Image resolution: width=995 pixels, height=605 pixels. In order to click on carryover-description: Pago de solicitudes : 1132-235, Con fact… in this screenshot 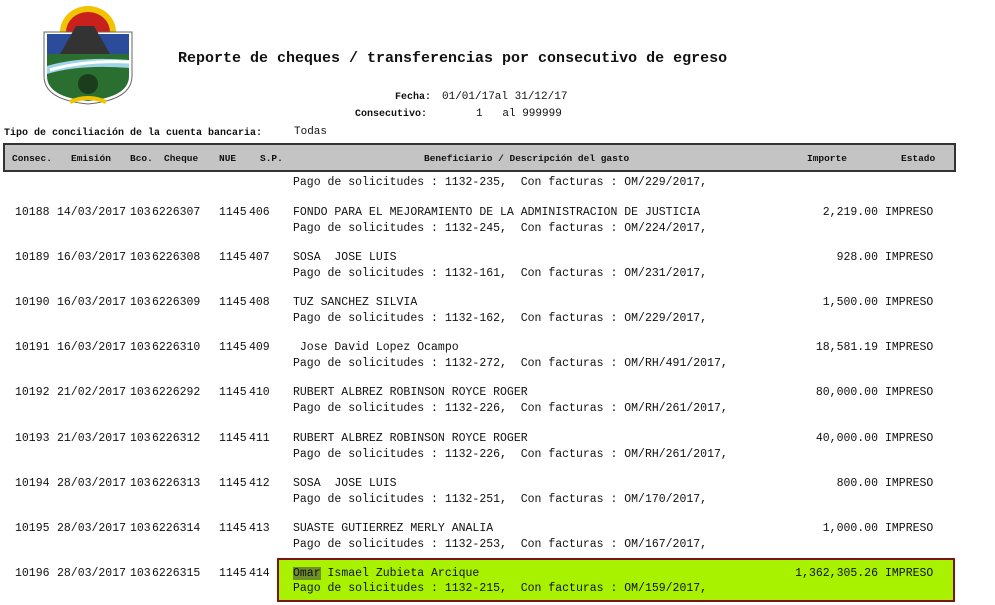, I will do `click(500, 182)`.